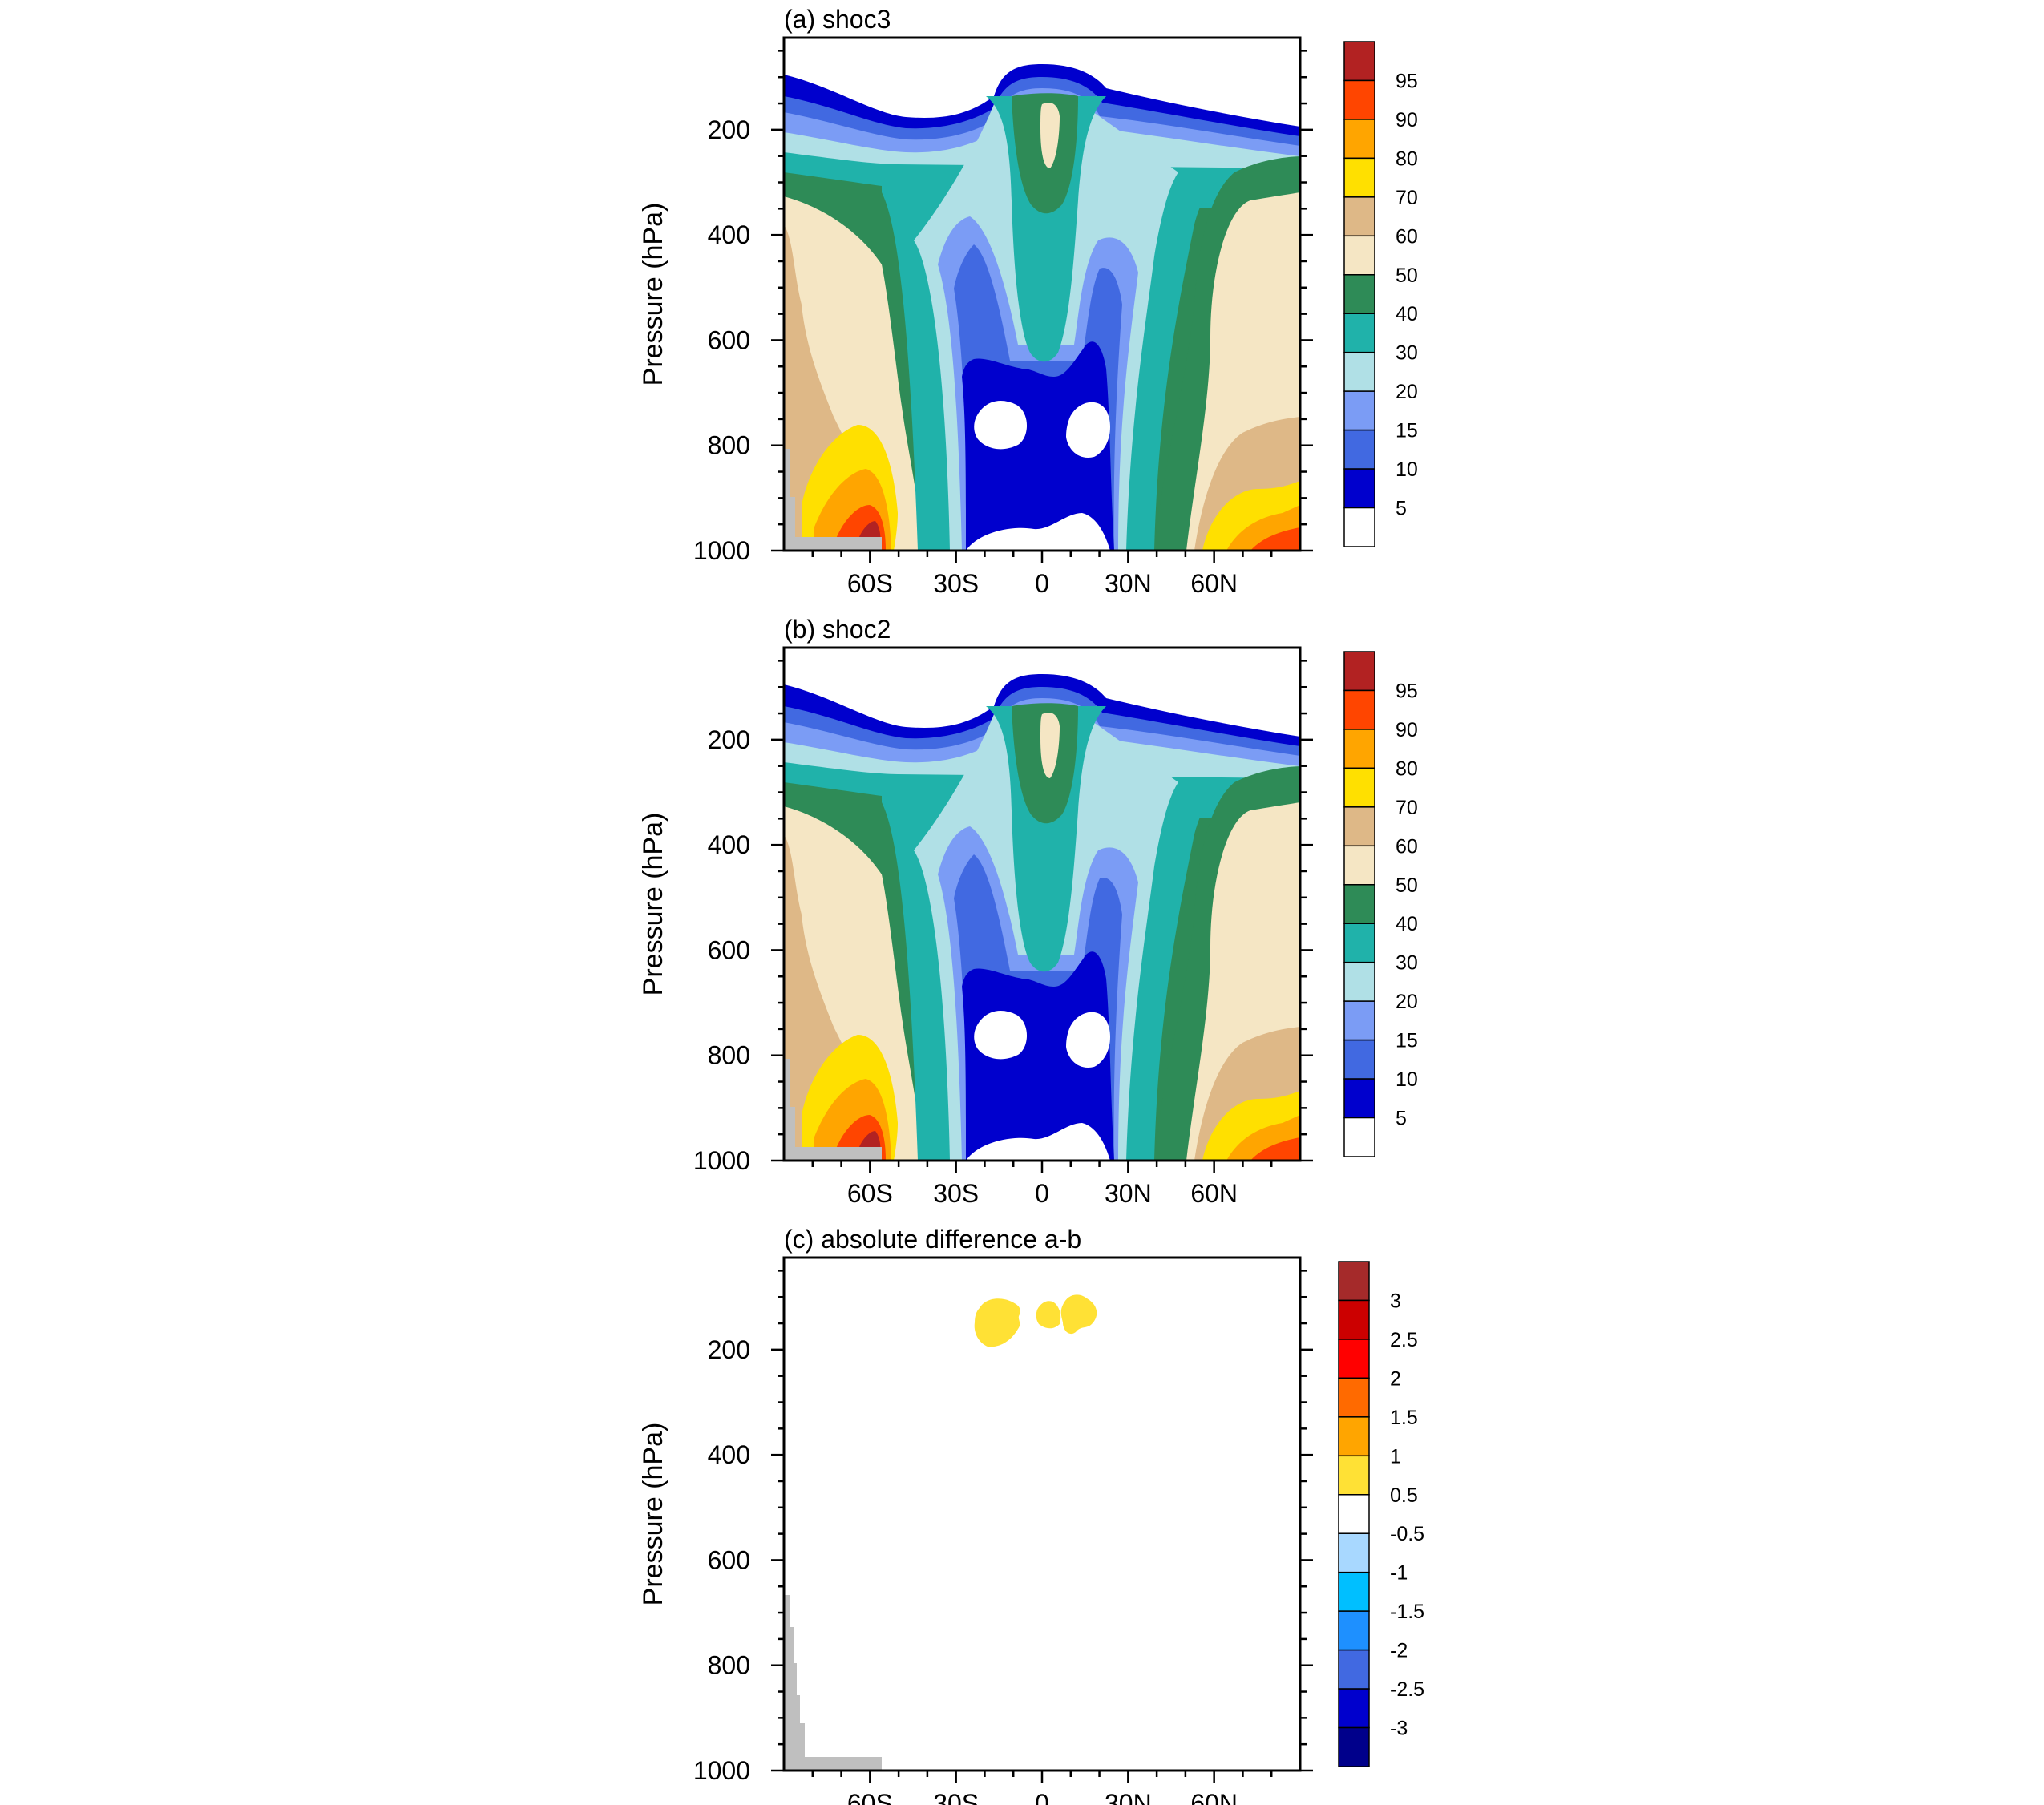  What do you see at coordinates (1214, 583) in the screenshot?
I see `x-tick-label: 60N` at bounding box center [1214, 583].